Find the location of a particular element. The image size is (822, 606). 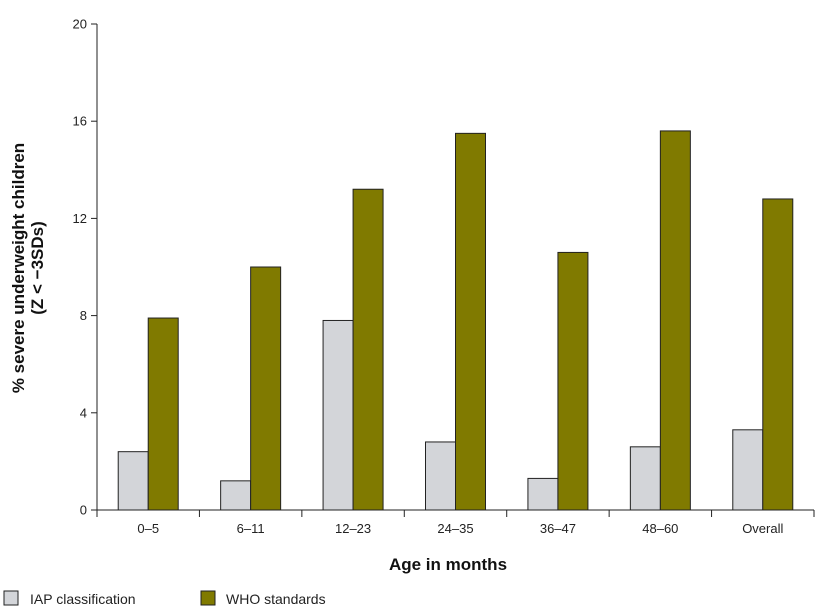

x-tick-label: 12–23 is located at coordinates (353, 528).